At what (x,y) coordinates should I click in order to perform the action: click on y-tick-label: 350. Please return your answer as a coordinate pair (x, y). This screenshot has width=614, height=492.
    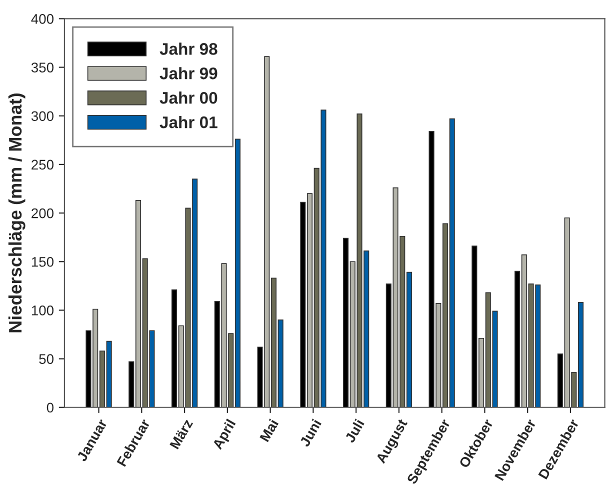
    Looking at the image, I should click on (42, 67).